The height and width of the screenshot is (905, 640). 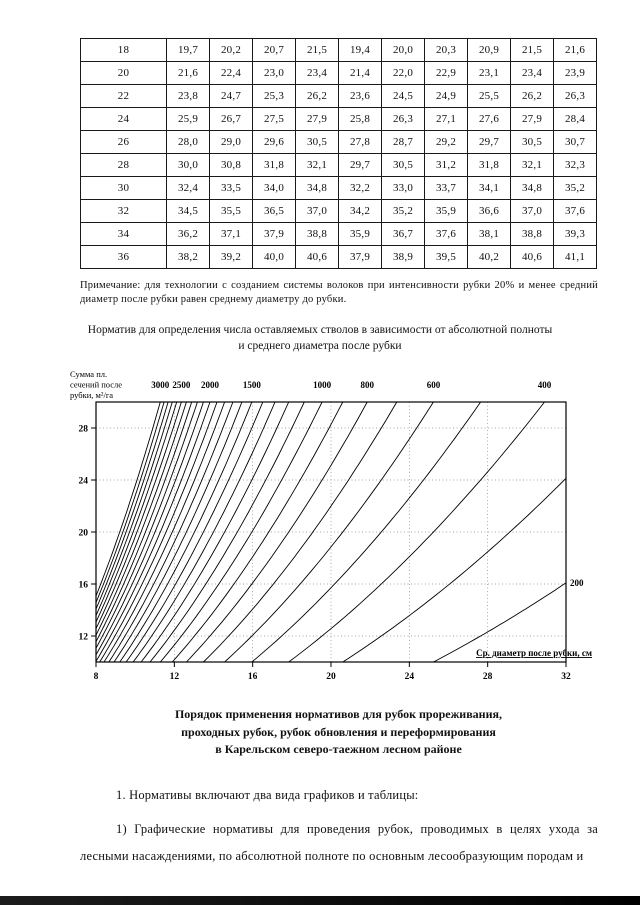 I want to click on value-cell: 27,9, so click(x=532, y=119).